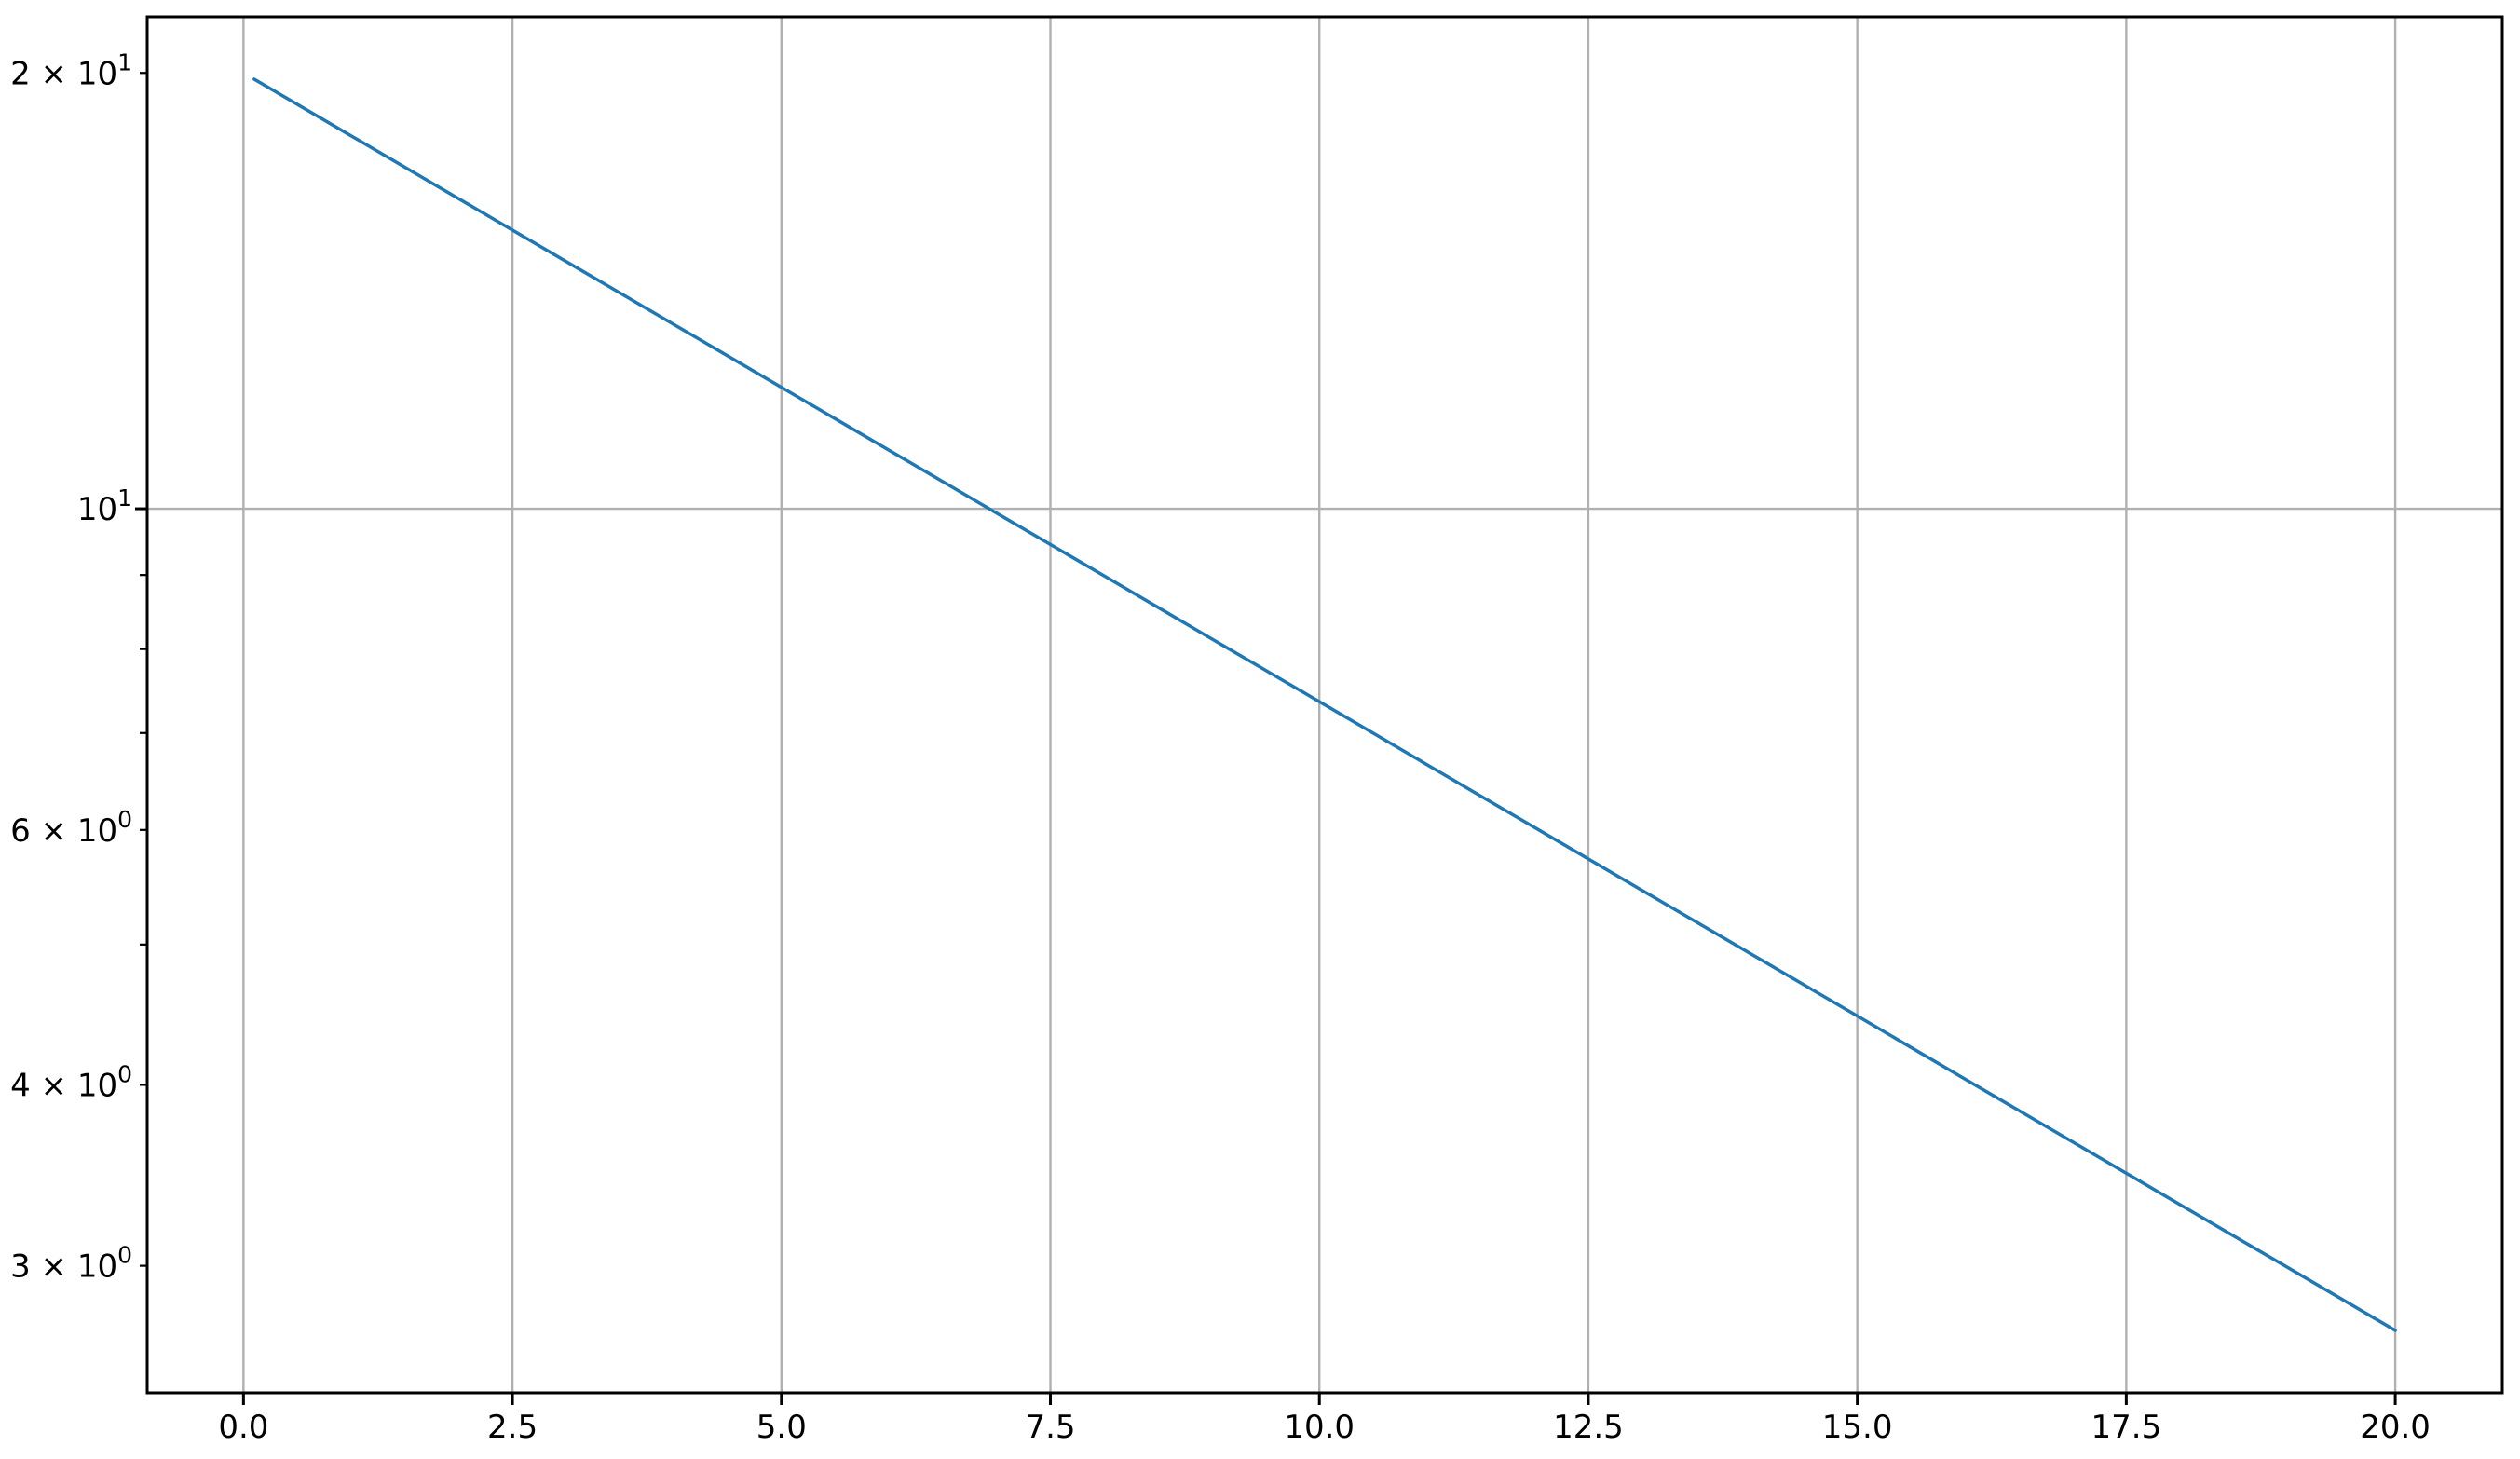 This screenshot has height=1459, width=2520. Describe the element at coordinates (1319, 1428) in the screenshot. I see `x-tick-label: 10.0` at that location.